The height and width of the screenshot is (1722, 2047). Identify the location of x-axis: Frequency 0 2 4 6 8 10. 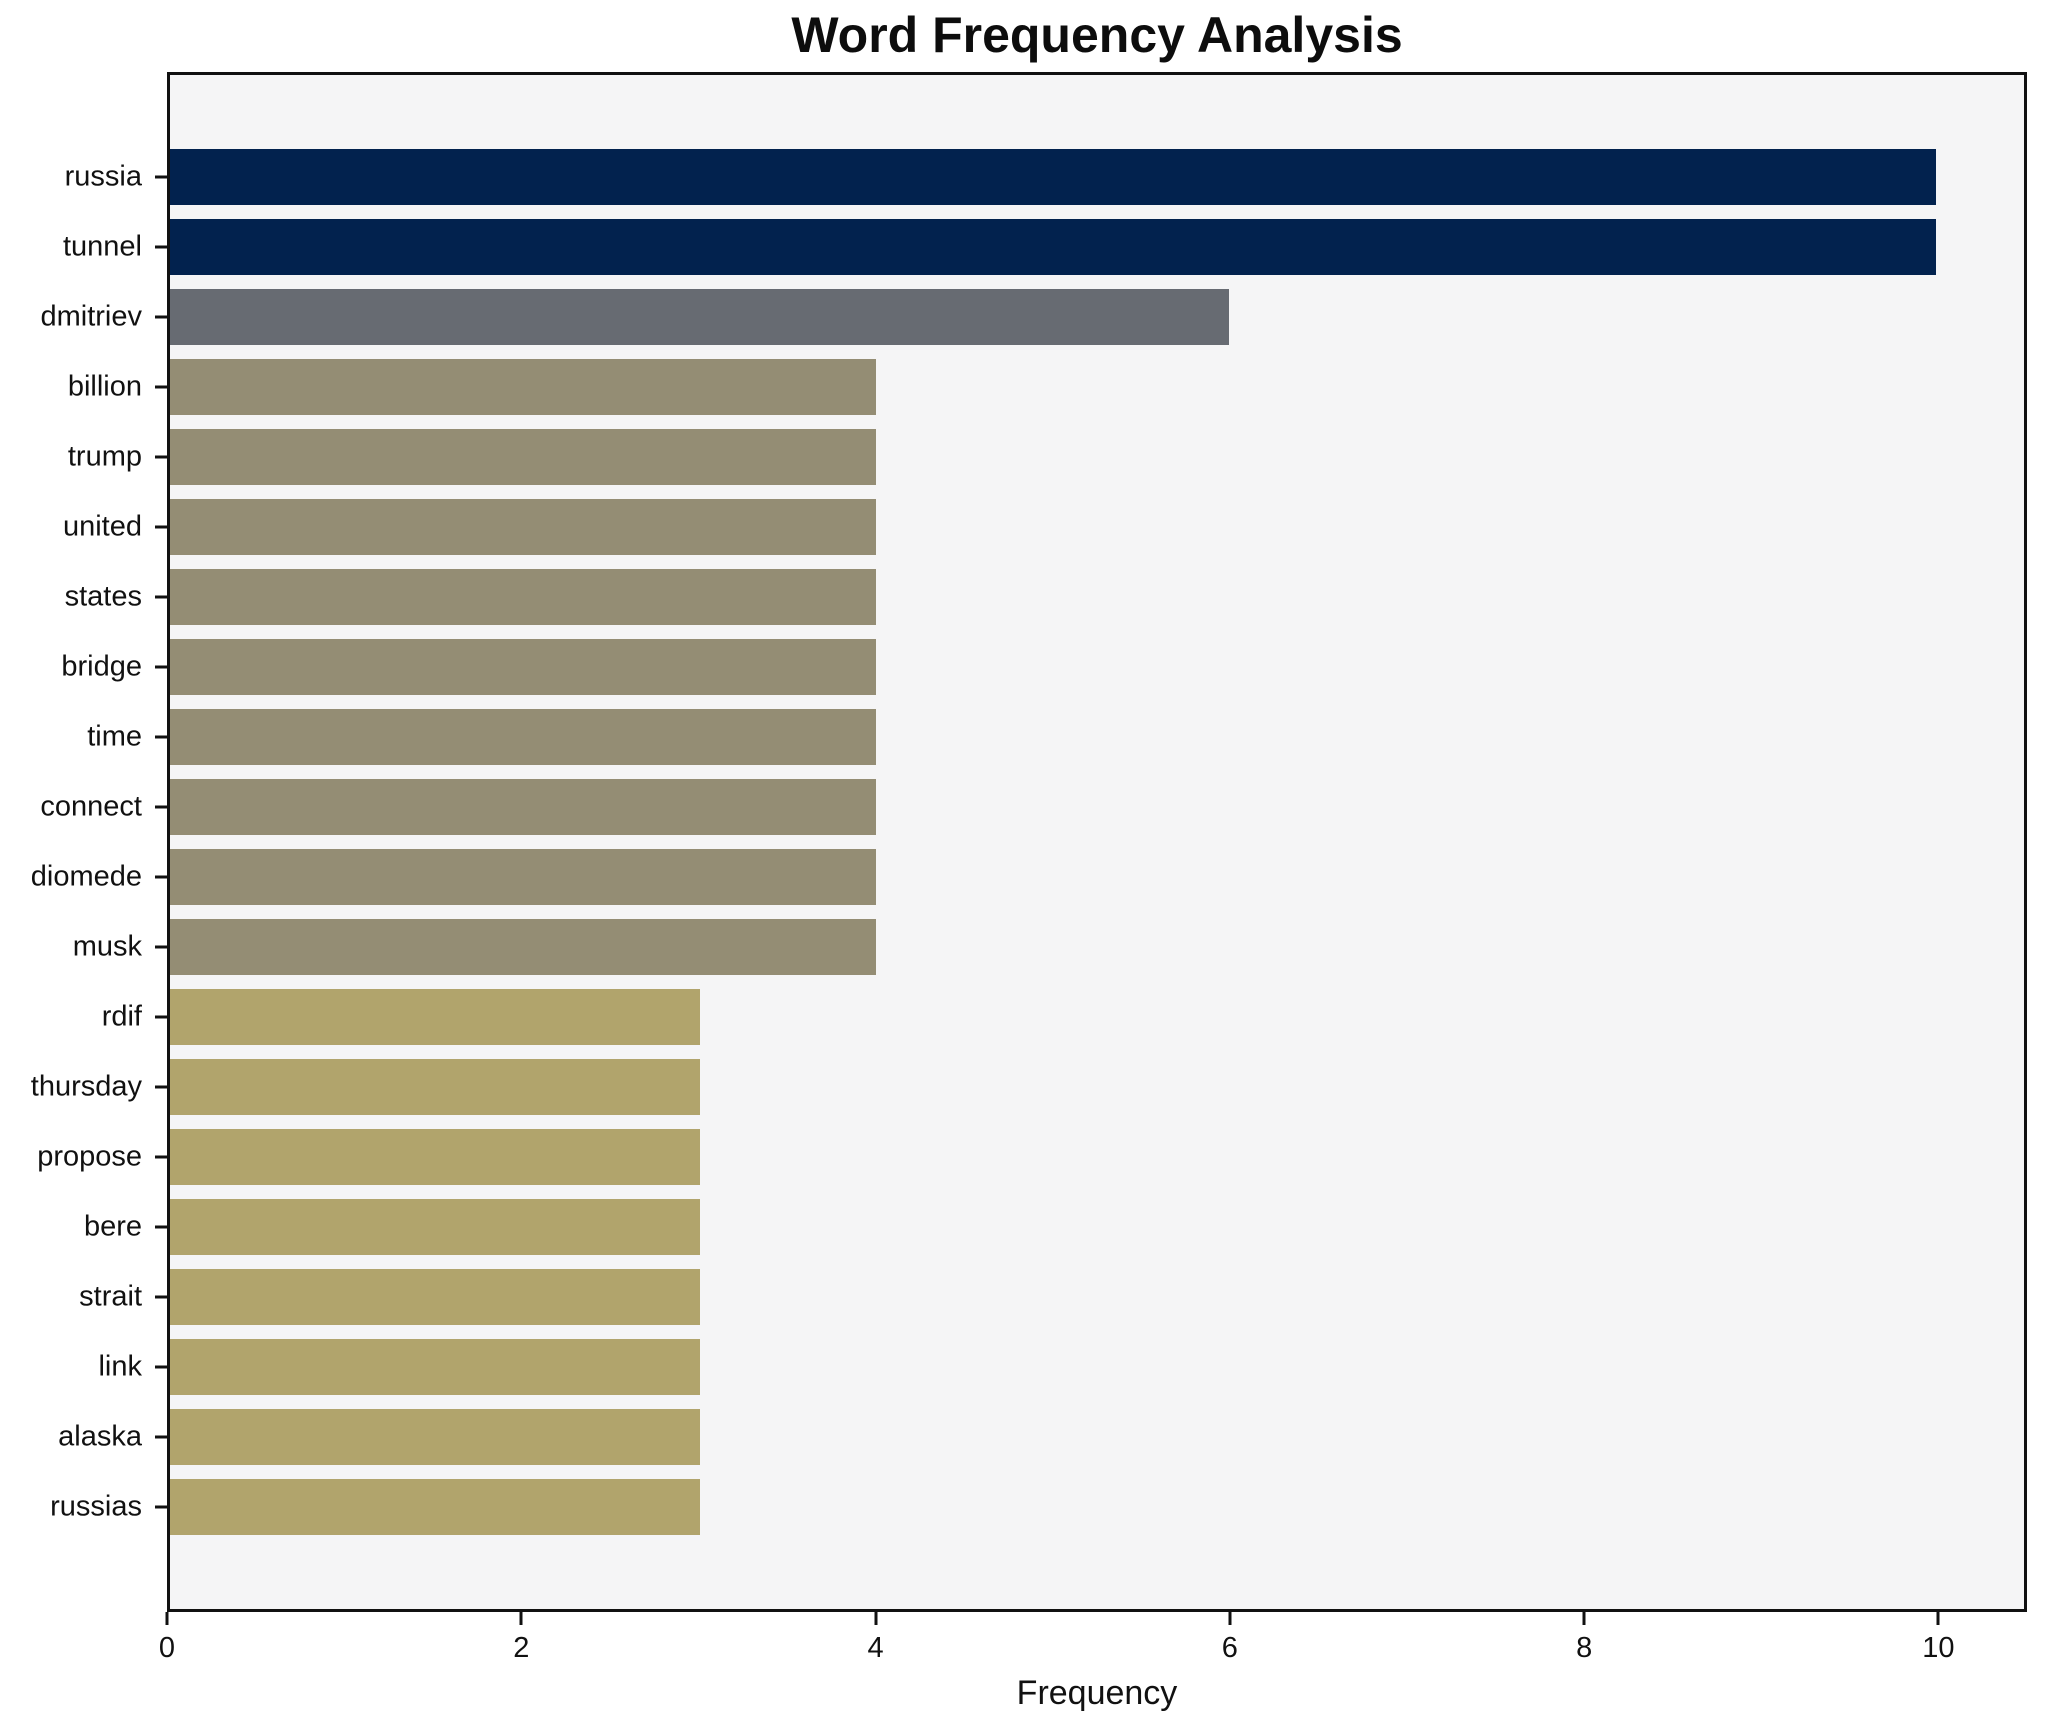
(1093, 1667).